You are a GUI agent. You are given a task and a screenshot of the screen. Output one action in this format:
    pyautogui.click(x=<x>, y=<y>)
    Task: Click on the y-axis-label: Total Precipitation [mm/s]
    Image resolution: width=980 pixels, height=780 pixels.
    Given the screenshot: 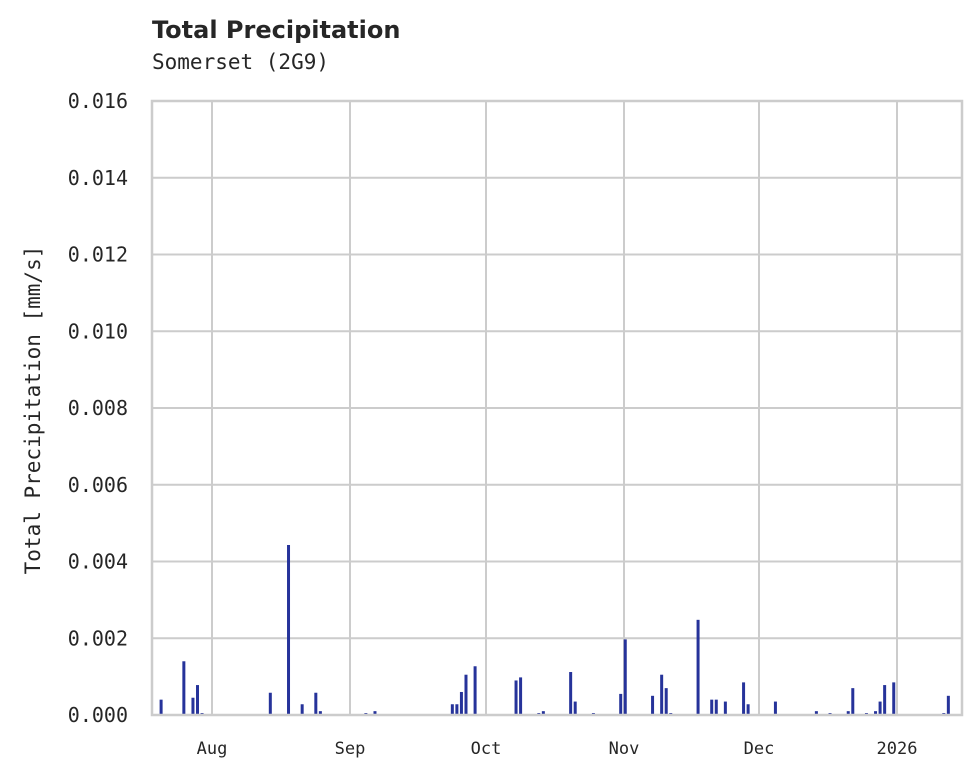 What is the action you would take?
    pyautogui.click(x=33, y=410)
    